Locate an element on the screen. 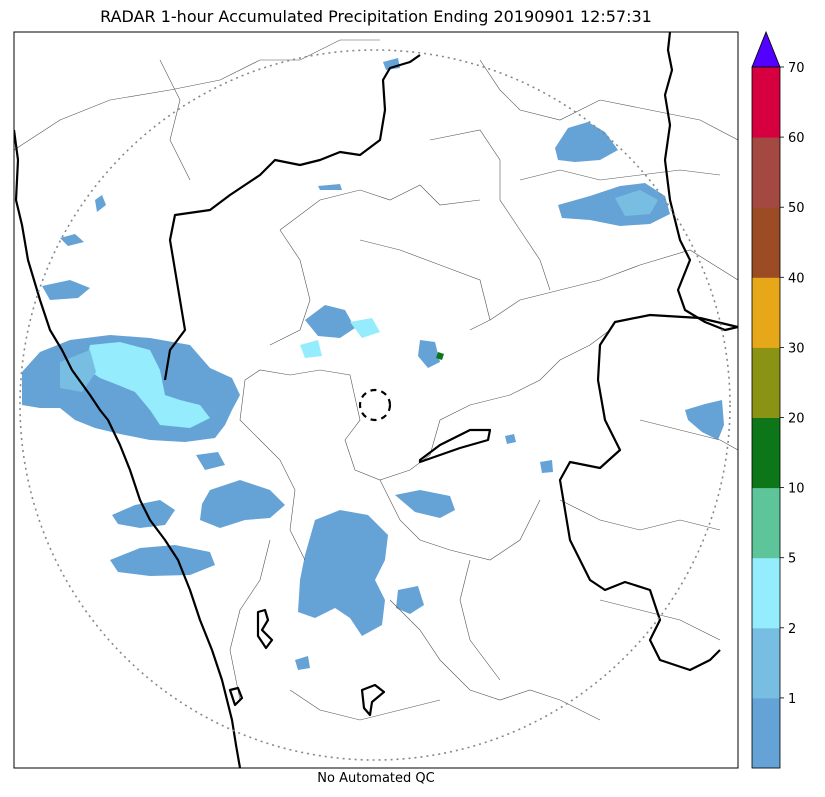 Image resolution: width=825 pixels, height=797 pixels. colorbar-tick-label: 2 is located at coordinates (792, 629).